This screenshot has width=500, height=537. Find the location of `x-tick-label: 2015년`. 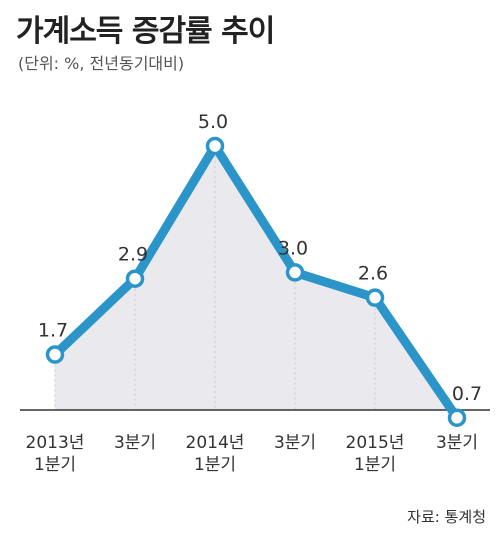

x-tick-label: 2015년 is located at coordinates (375, 443).